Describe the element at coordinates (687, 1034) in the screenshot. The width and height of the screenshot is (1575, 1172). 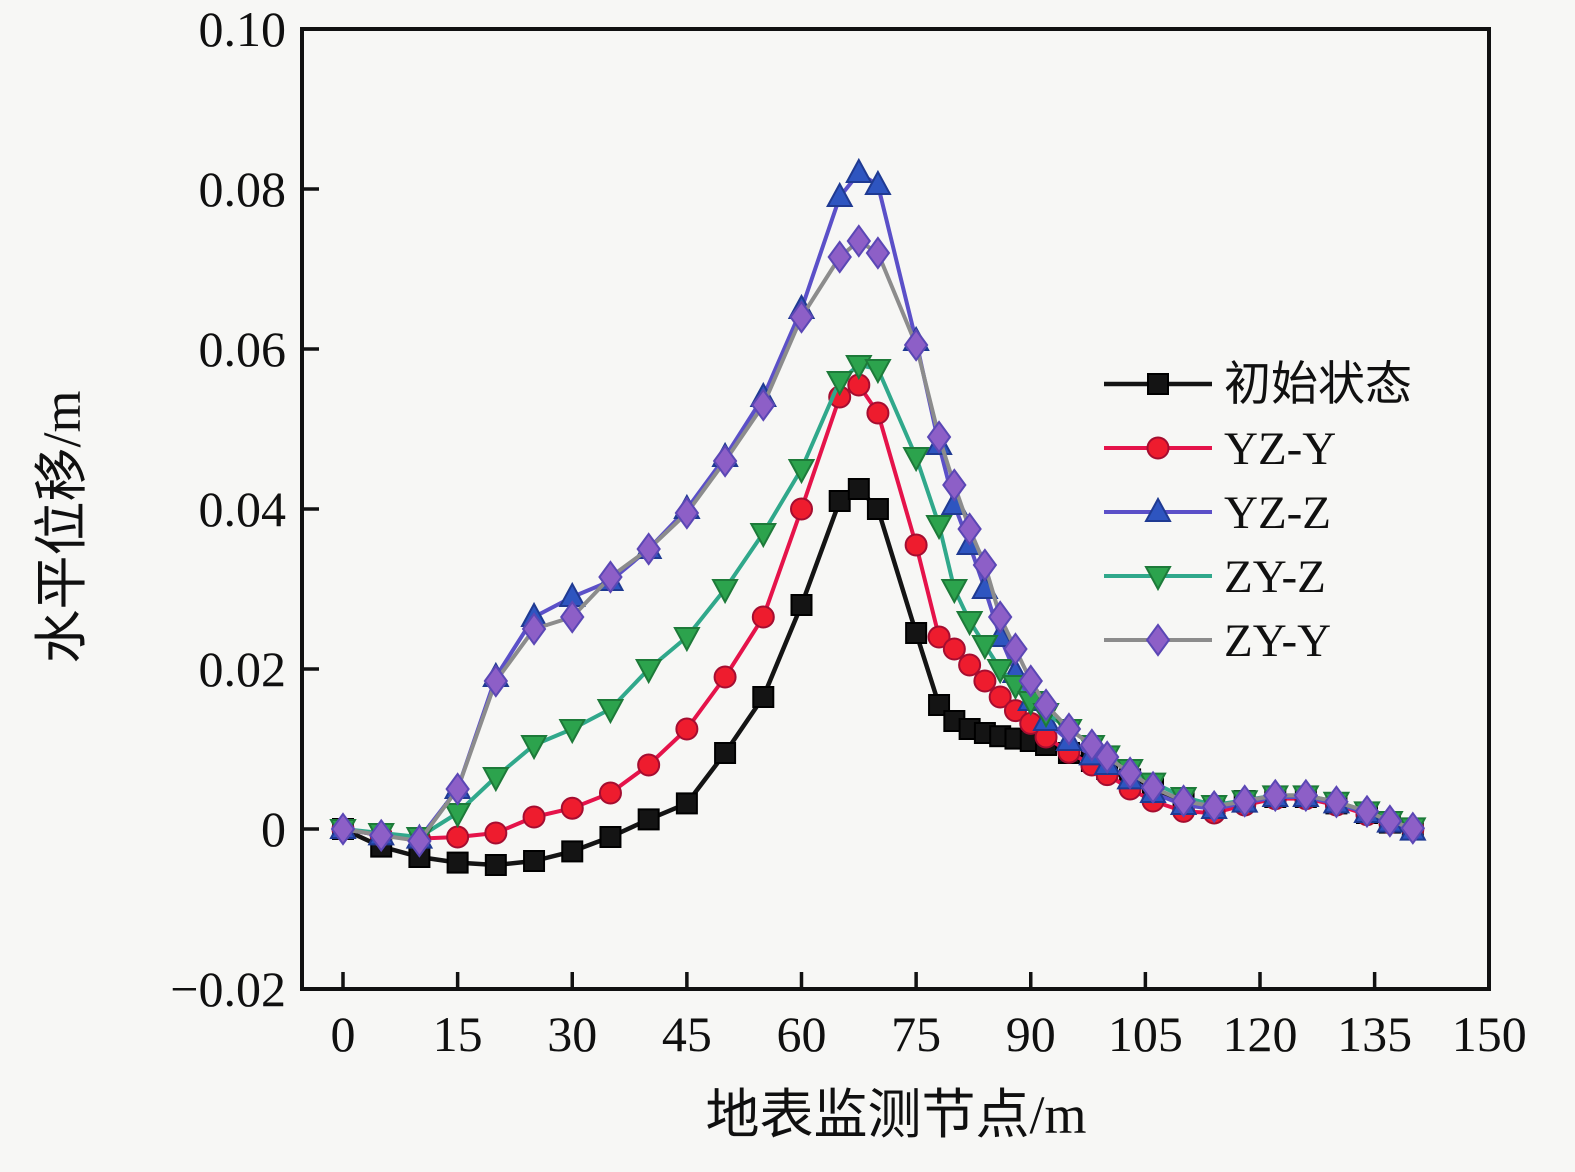
I see `x-tick-label: 45` at that location.